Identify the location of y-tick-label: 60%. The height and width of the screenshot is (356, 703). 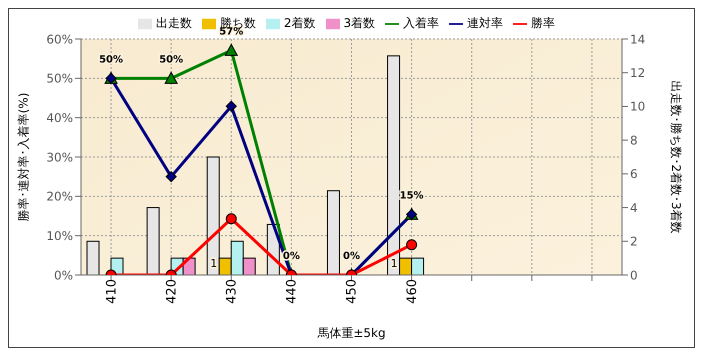
(59, 39).